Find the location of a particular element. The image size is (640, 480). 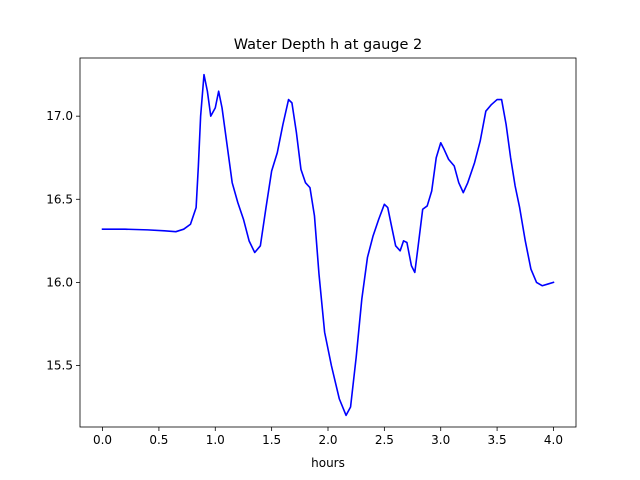

y-tick-label: 16.0 is located at coordinates (59, 282).